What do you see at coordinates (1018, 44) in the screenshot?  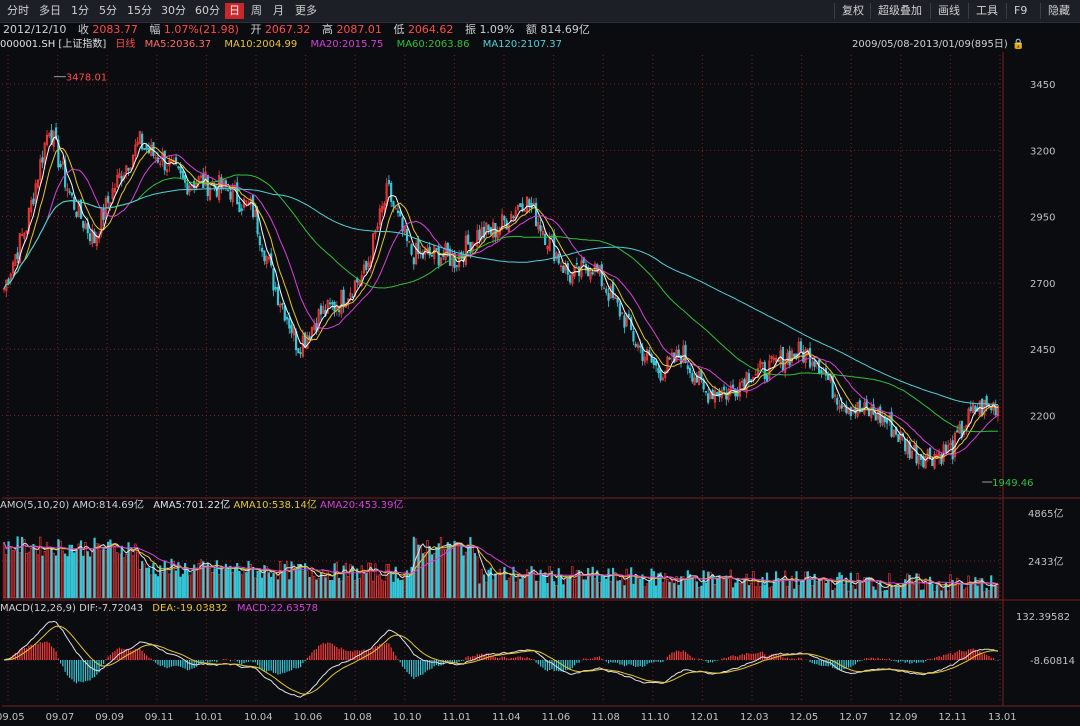 I see `lock-icon: 🔒` at bounding box center [1018, 44].